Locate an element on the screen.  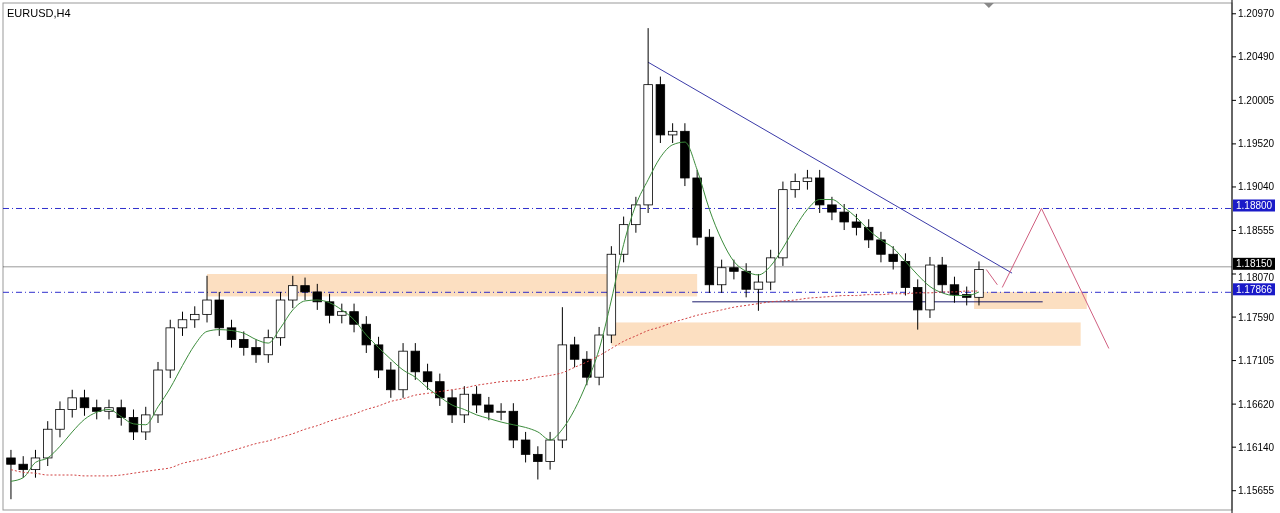
y-tick-label: 1.17105 is located at coordinates (1256, 361).